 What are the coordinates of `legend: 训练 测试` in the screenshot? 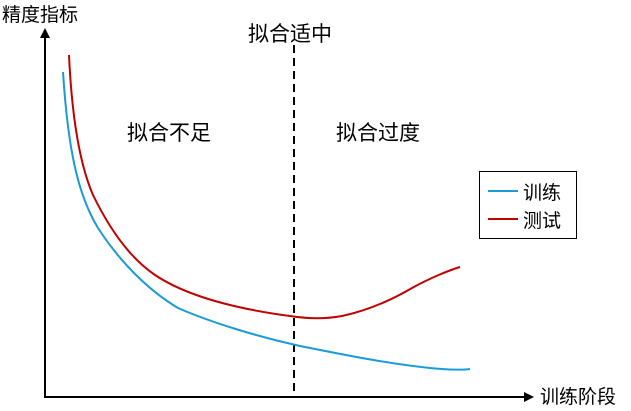 It's located at (528, 205).